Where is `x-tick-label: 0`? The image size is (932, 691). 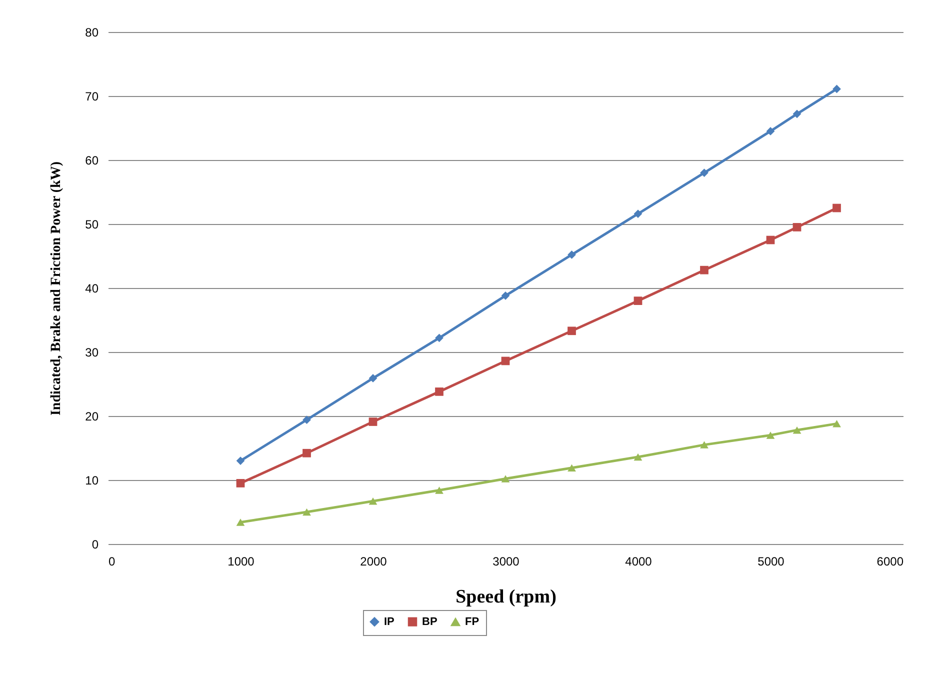 x-tick-label: 0 is located at coordinates (112, 561).